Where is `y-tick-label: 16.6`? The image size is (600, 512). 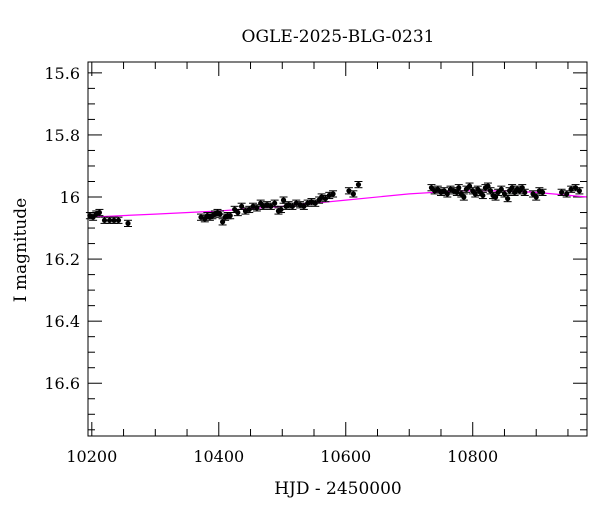
y-tick-label: 16.6 is located at coordinates (62, 383).